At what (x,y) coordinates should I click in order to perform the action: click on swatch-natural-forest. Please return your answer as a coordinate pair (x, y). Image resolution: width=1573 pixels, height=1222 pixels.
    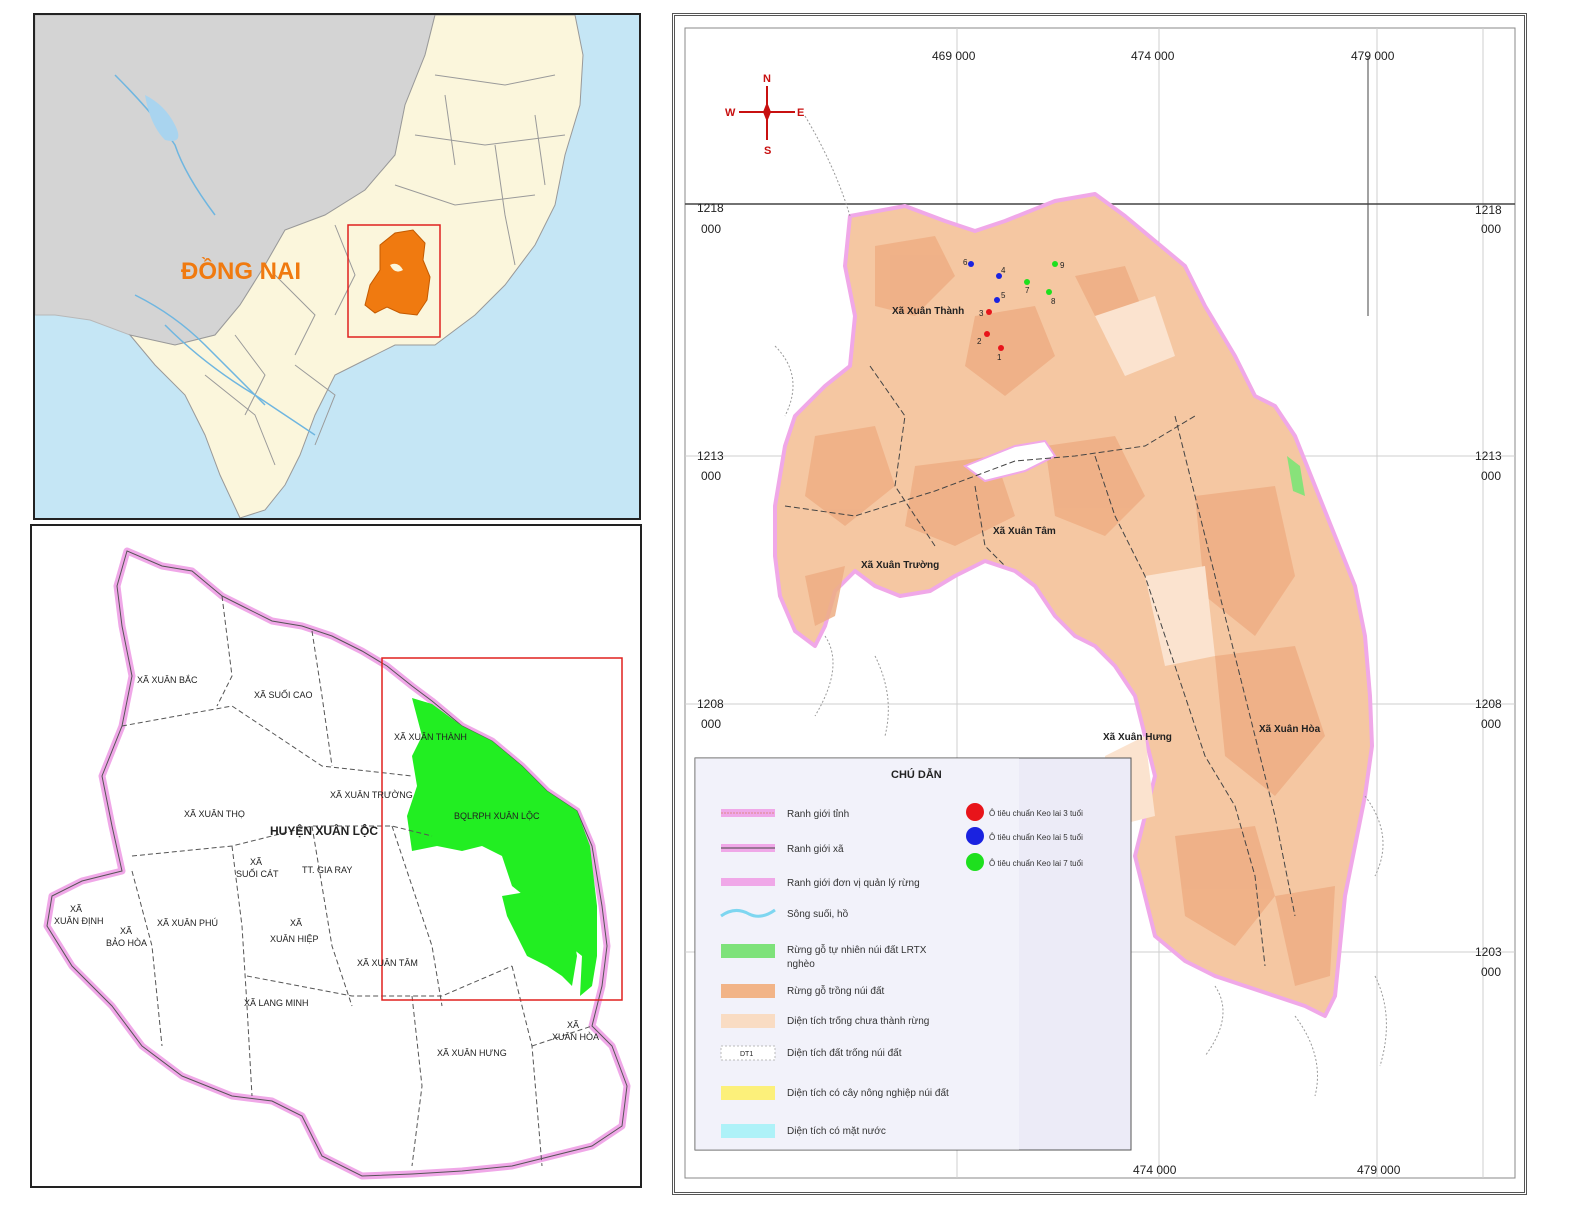
    Looking at the image, I should click on (748, 951).